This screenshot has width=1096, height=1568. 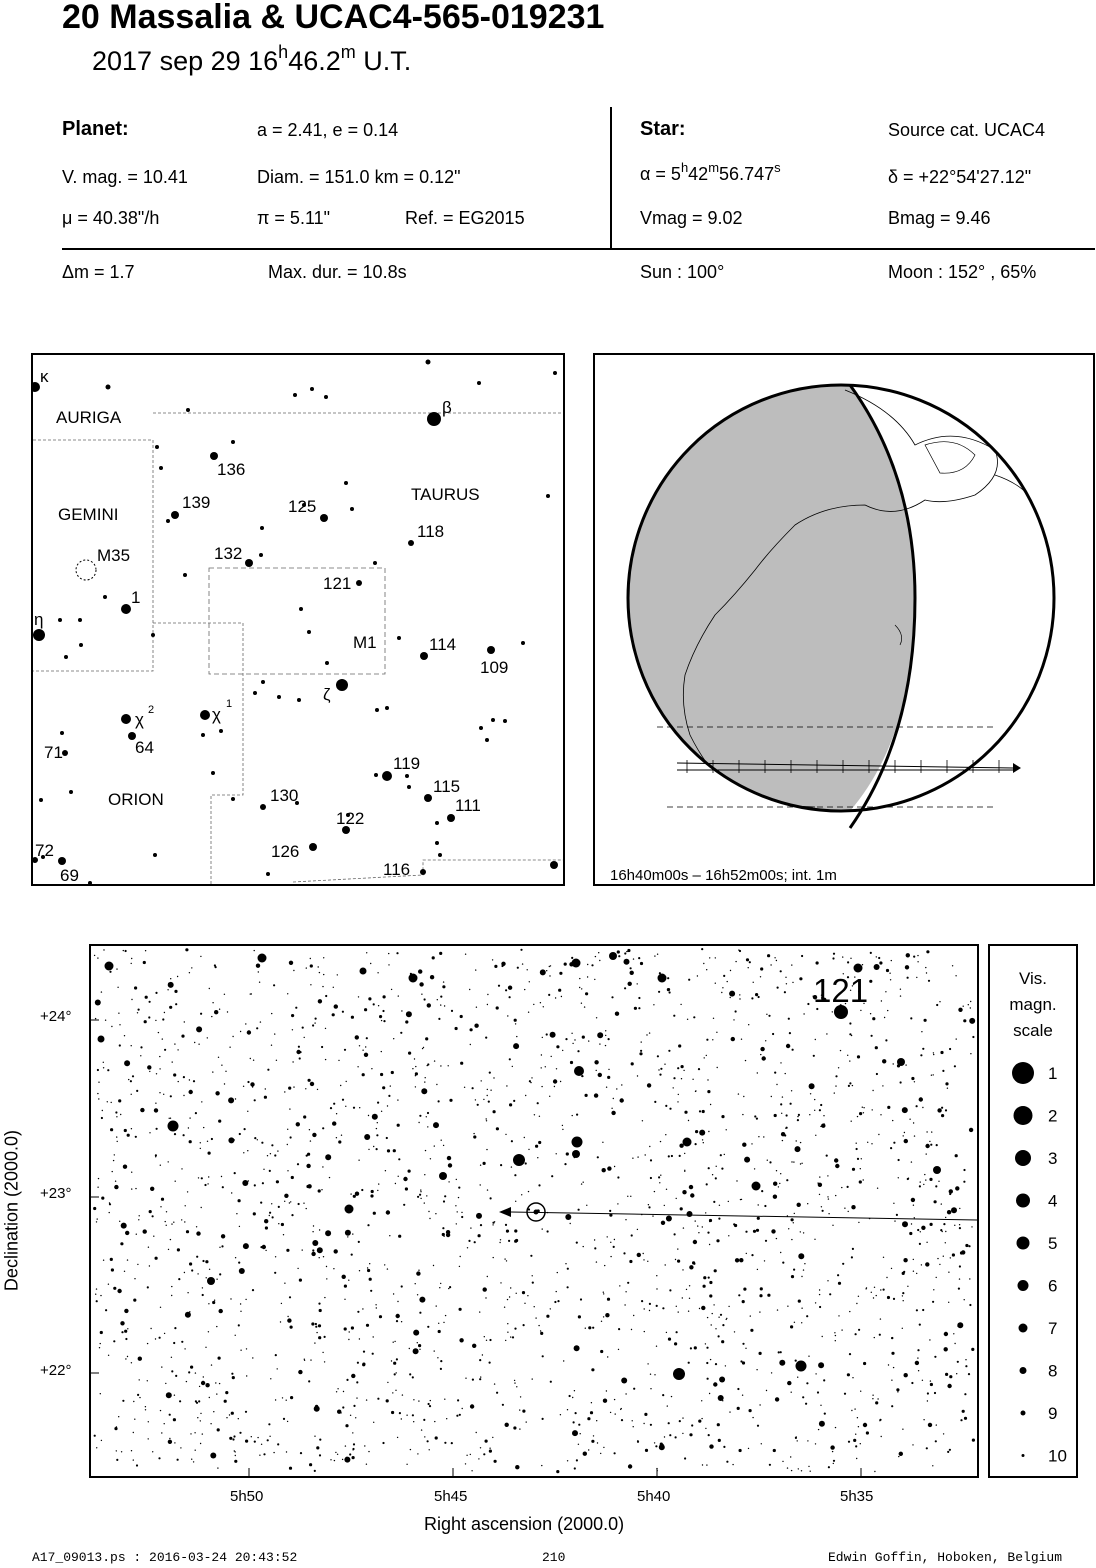 I want to click on planet-motion: μ = 40.38"/h, so click(x=111, y=218).